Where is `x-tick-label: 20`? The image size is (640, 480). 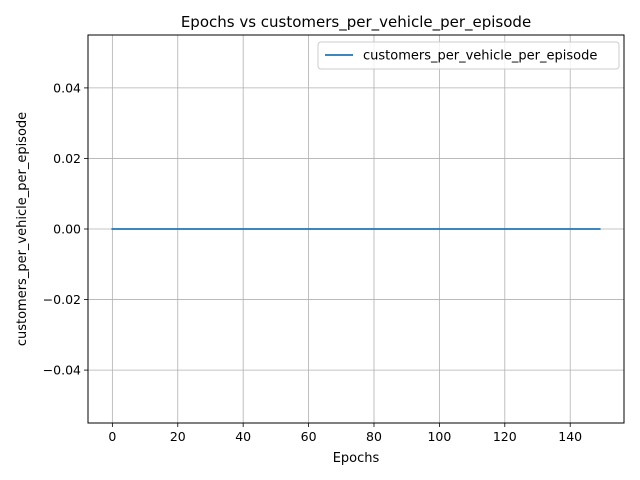
x-tick-label: 20 is located at coordinates (178, 436).